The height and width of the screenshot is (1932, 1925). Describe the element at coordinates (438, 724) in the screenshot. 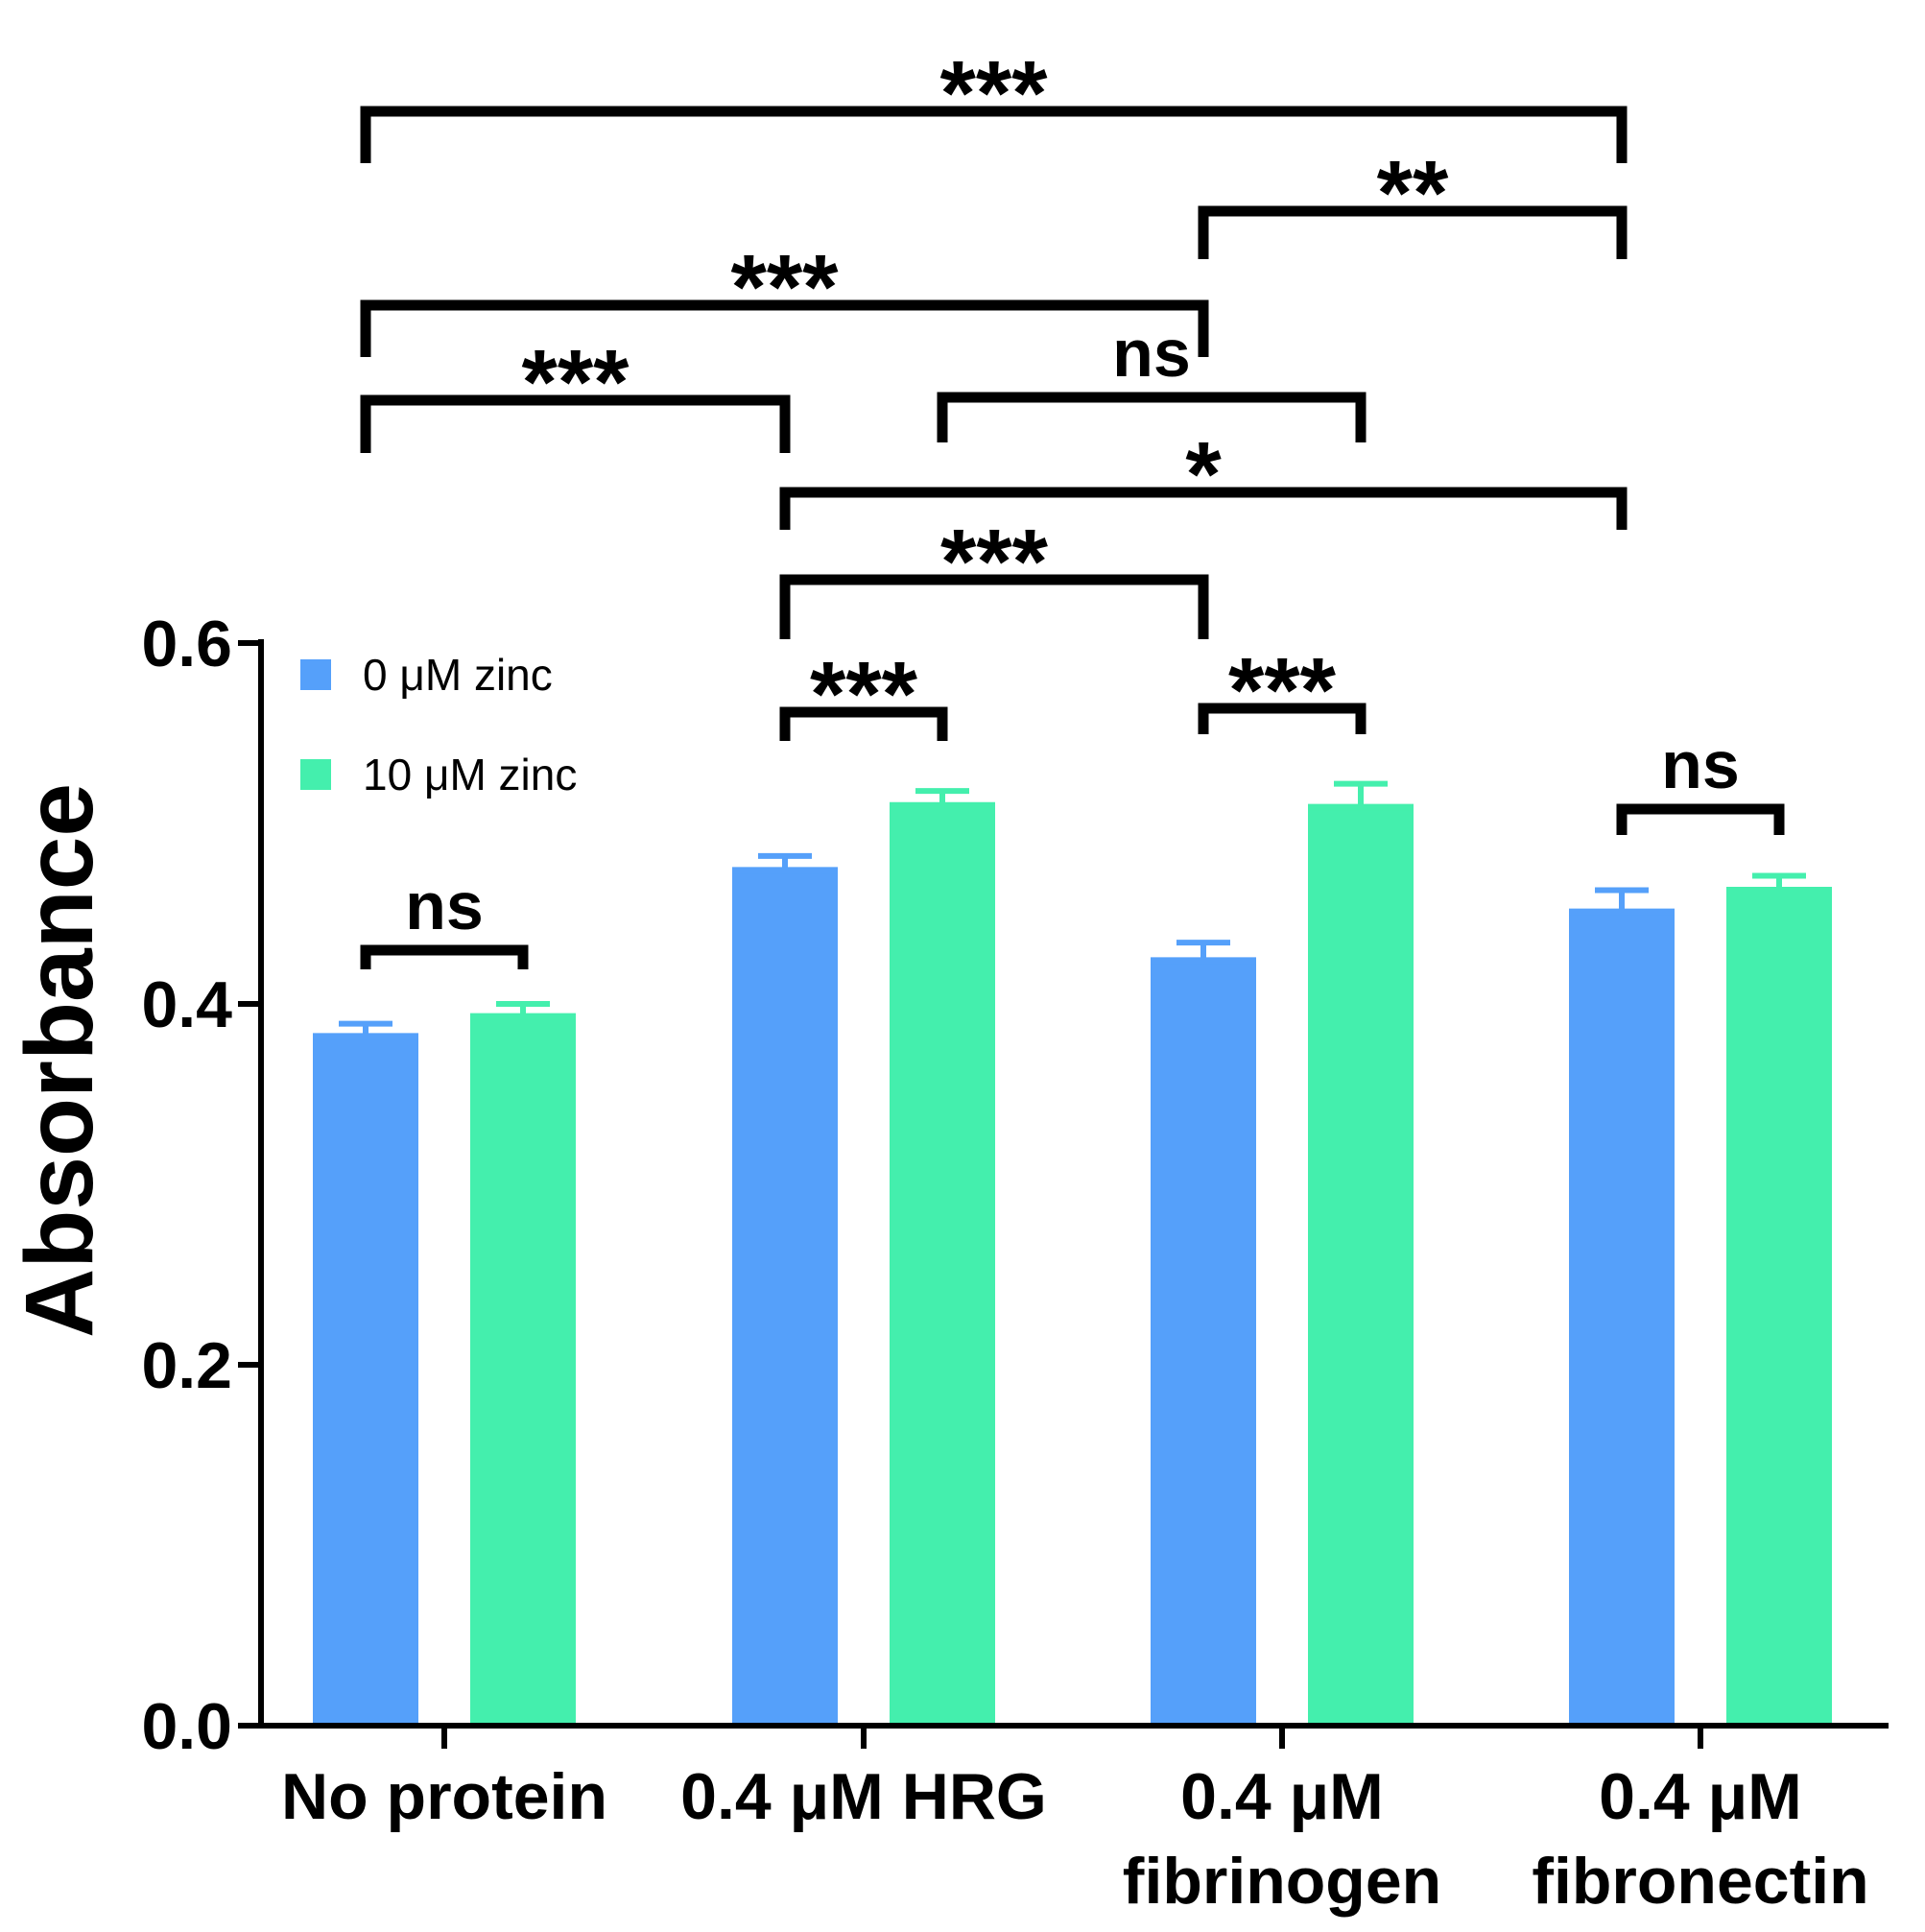

I see `legend: 0 μM zinc 10 μM zinc` at that location.